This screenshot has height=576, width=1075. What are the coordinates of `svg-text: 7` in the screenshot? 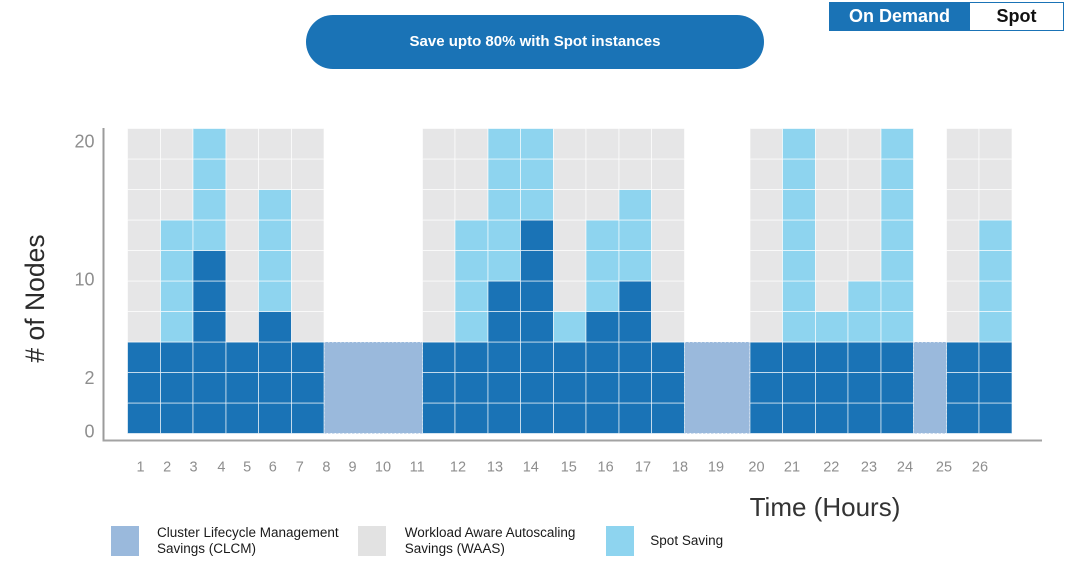 It's located at (300, 468).